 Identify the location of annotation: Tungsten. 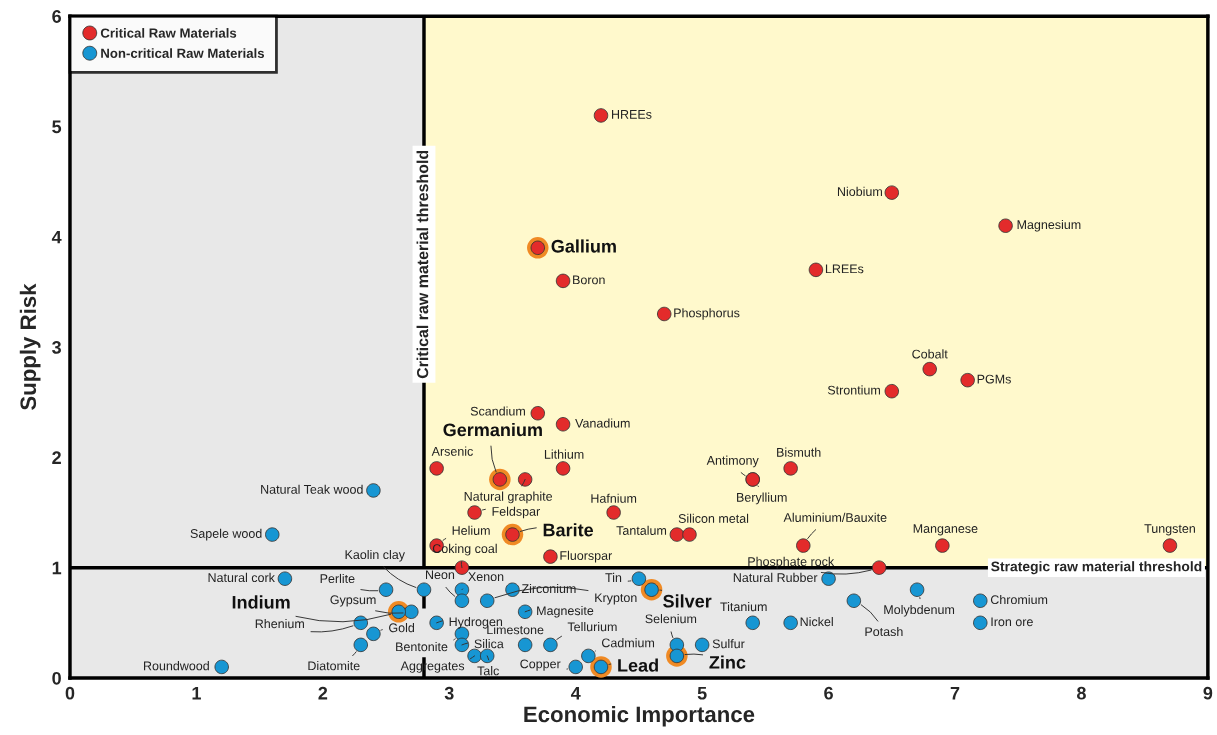
(1169, 530).